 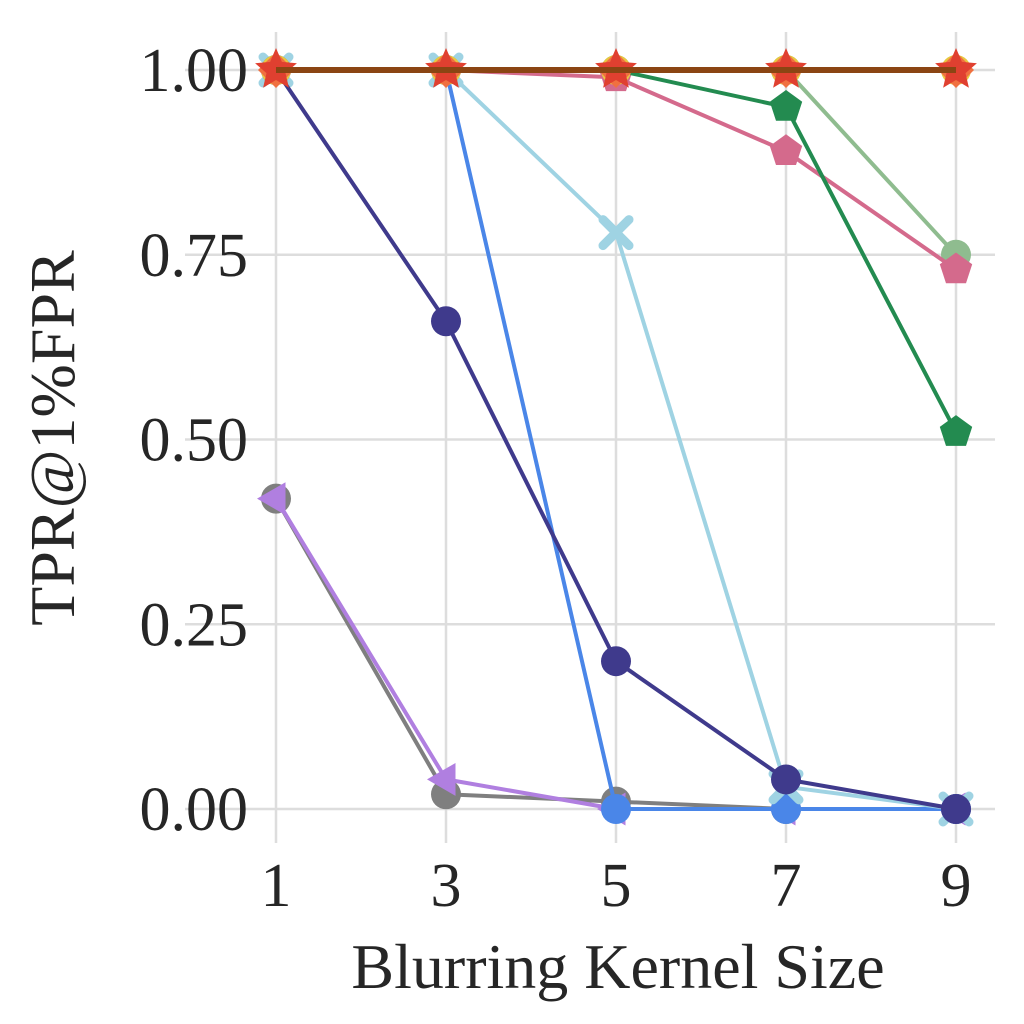 What do you see at coordinates (194, 71) in the screenshot?
I see `y-tick-label: 1.00` at bounding box center [194, 71].